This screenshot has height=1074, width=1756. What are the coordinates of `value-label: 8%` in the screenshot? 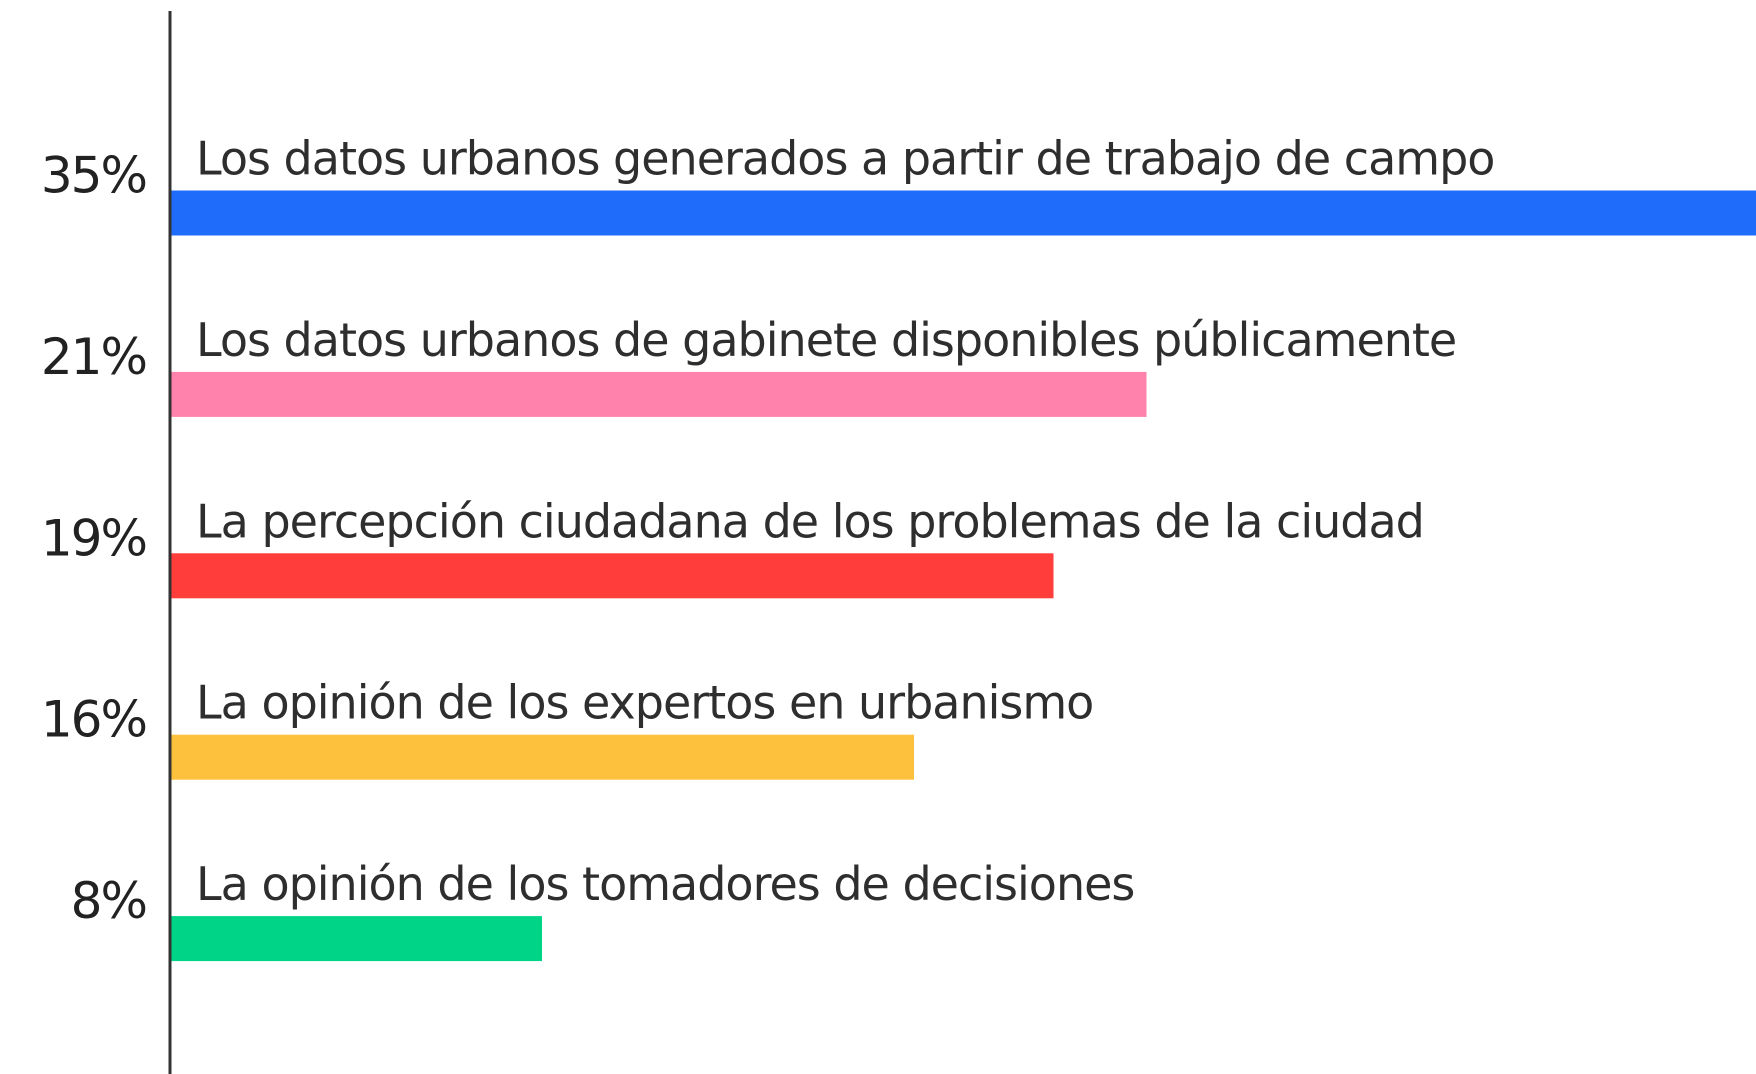 It's located at (108, 901).